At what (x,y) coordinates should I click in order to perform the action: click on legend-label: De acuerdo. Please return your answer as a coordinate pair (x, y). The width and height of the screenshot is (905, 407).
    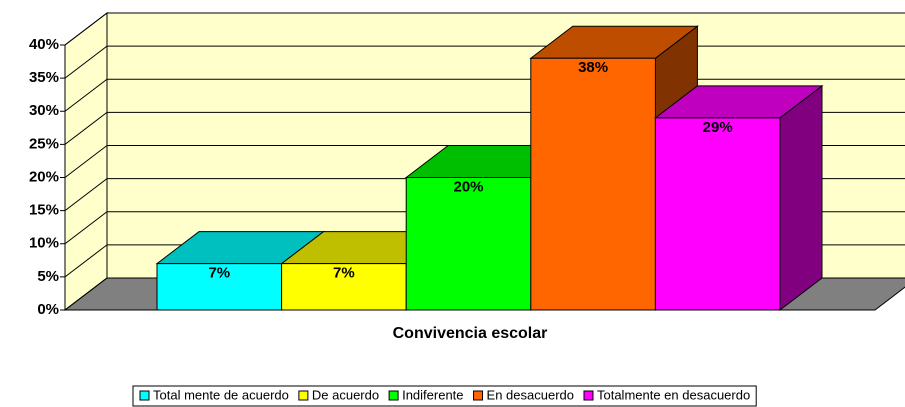
    Looking at the image, I should click on (345, 394).